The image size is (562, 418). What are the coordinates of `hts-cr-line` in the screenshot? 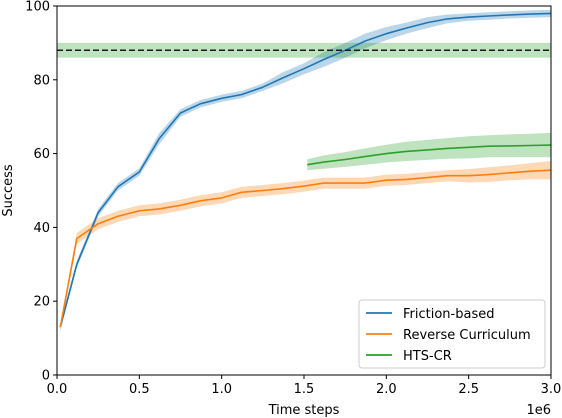 It's located at (429, 155).